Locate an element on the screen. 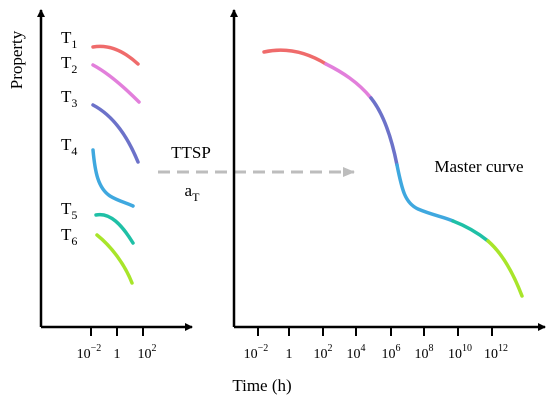 The image size is (550, 403). master-curve-label: Master curve is located at coordinates (478, 166).